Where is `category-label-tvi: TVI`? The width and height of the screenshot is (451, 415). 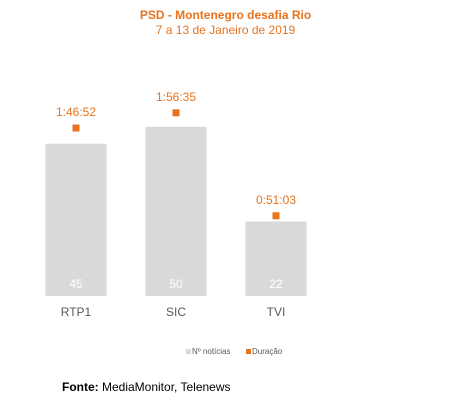
category-label-tvi: TVI is located at coordinates (276, 312).